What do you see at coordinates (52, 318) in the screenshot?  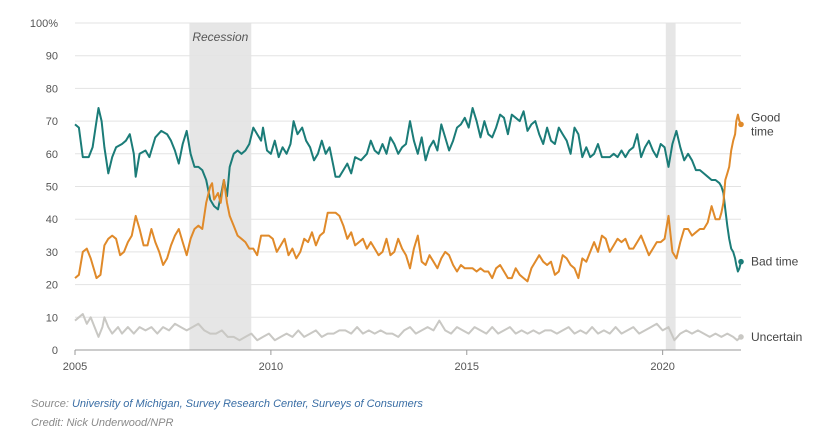 I see `y-tick-label: 10` at bounding box center [52, 318].